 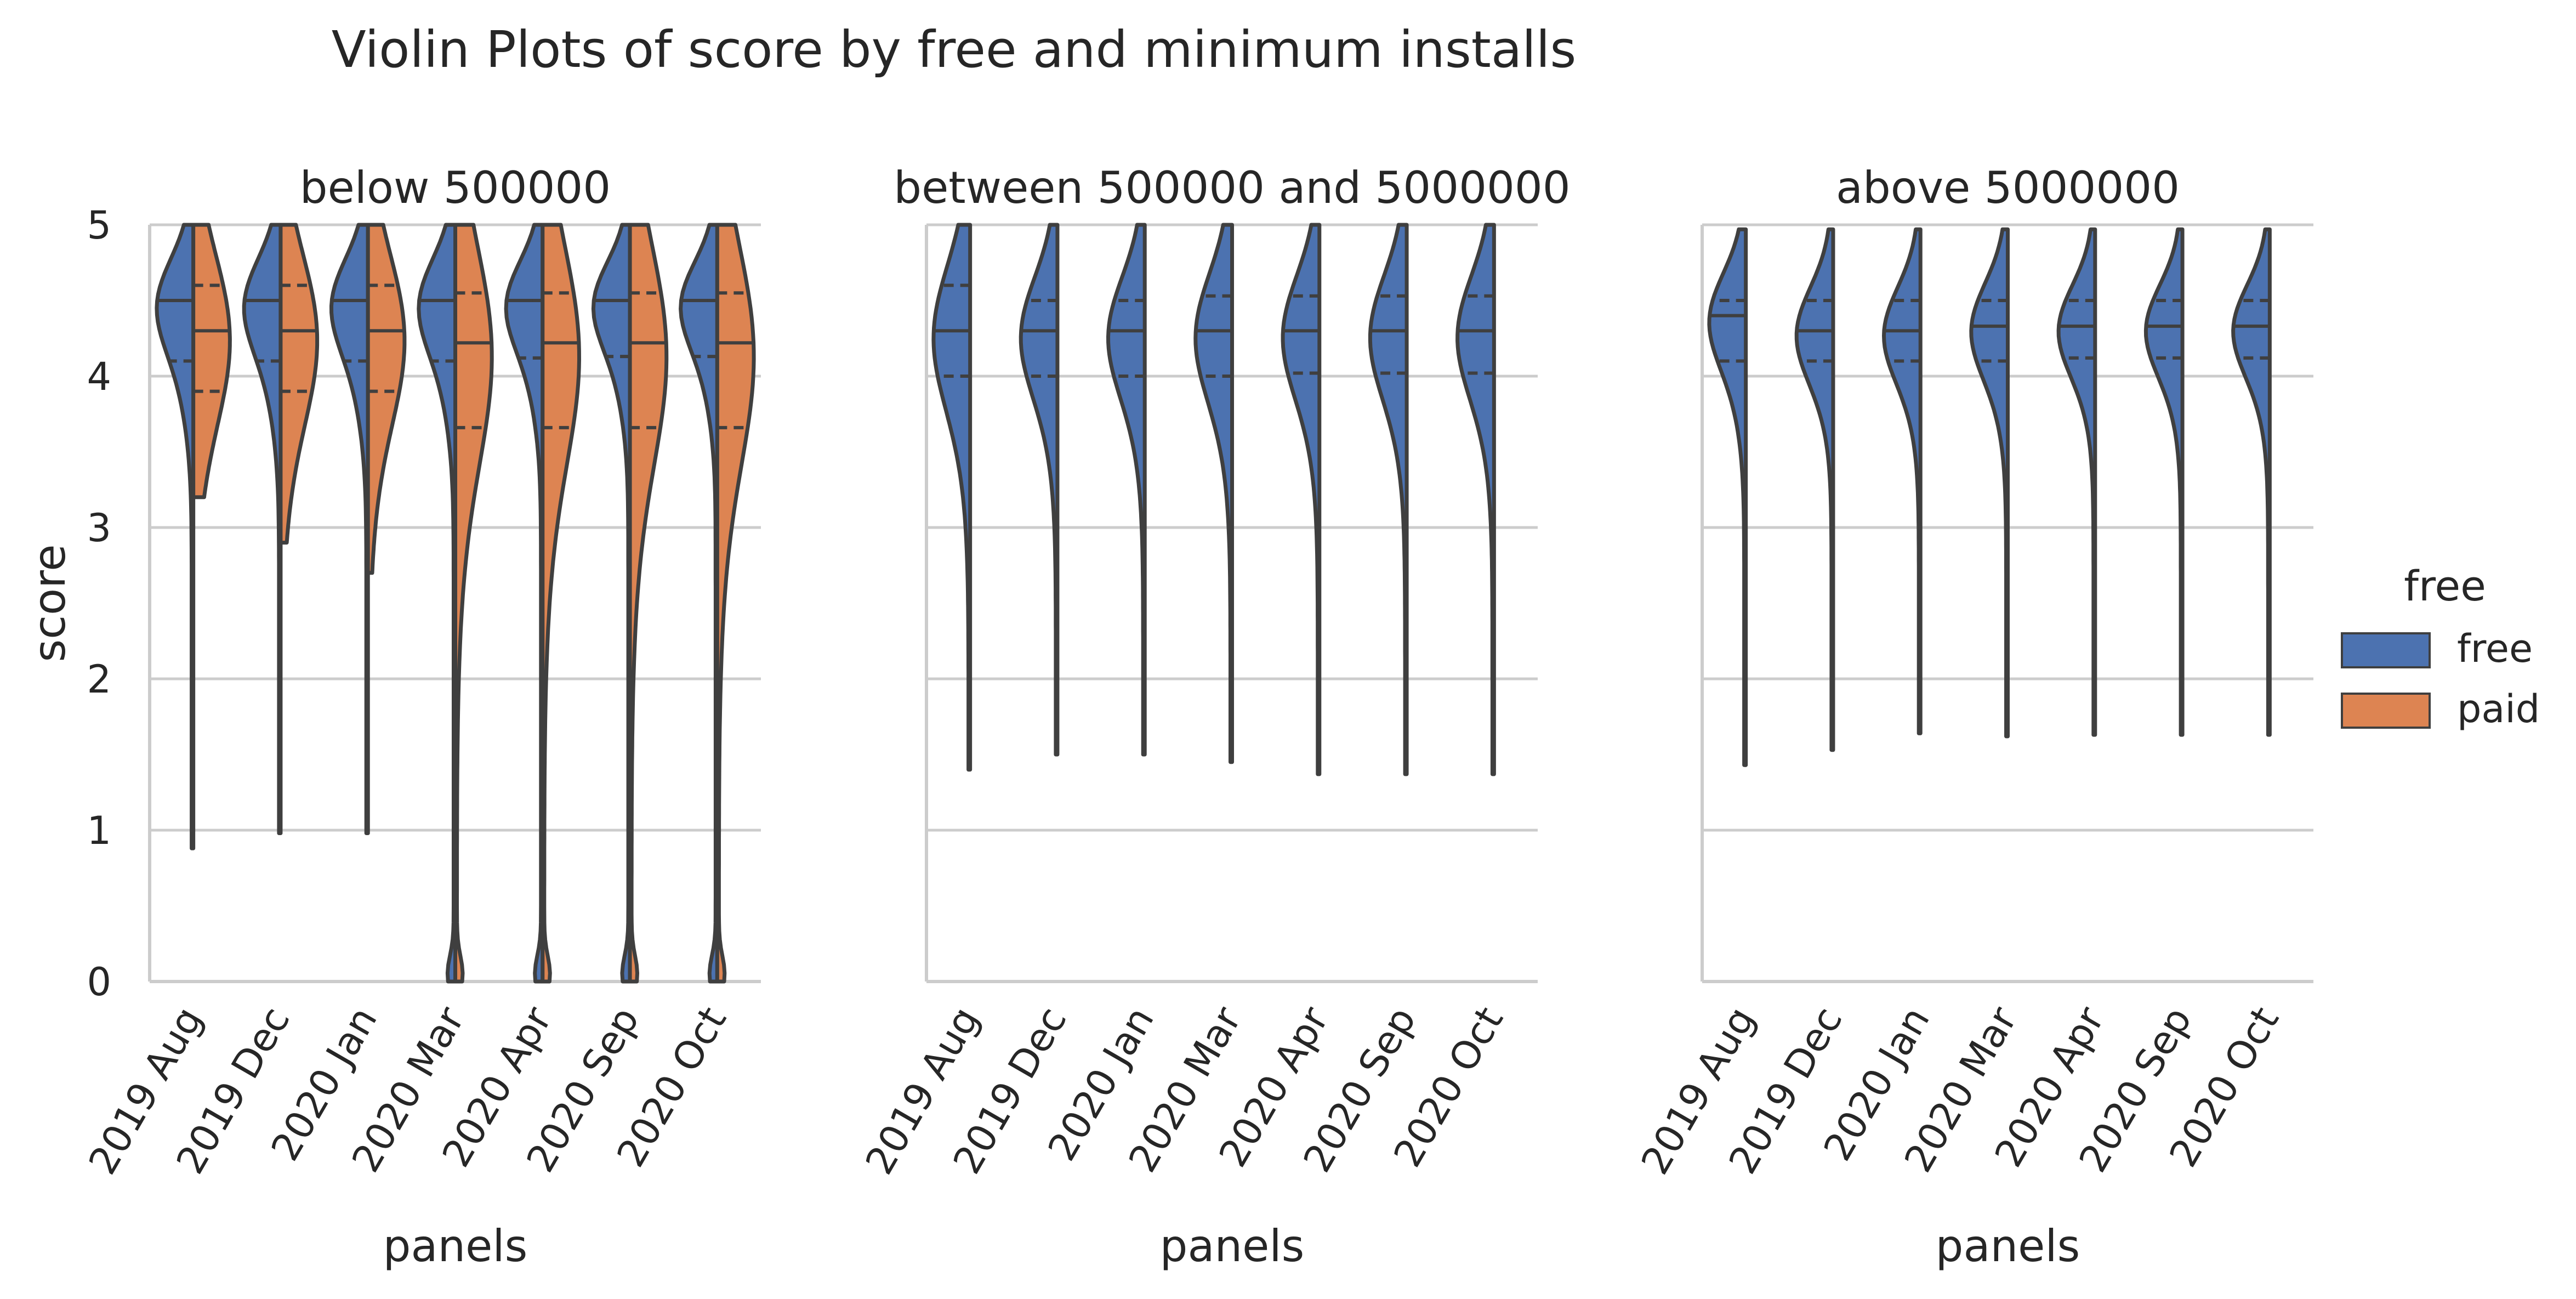 What do you see at coordinates (99, 528) in the screenshot?
I see `y-tick-label: 3` at bounding box center [99, 528].